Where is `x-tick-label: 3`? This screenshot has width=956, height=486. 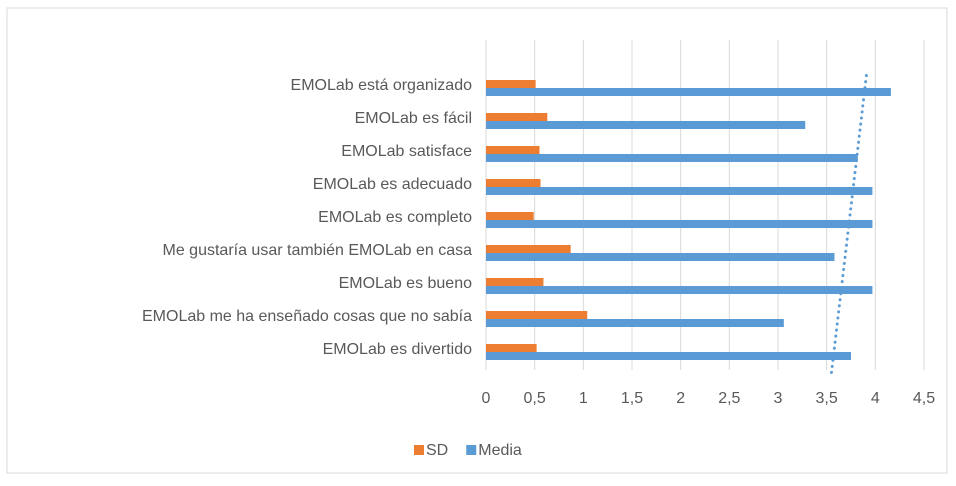
x-tick-label: 3 is located at coordinates (778, 398).